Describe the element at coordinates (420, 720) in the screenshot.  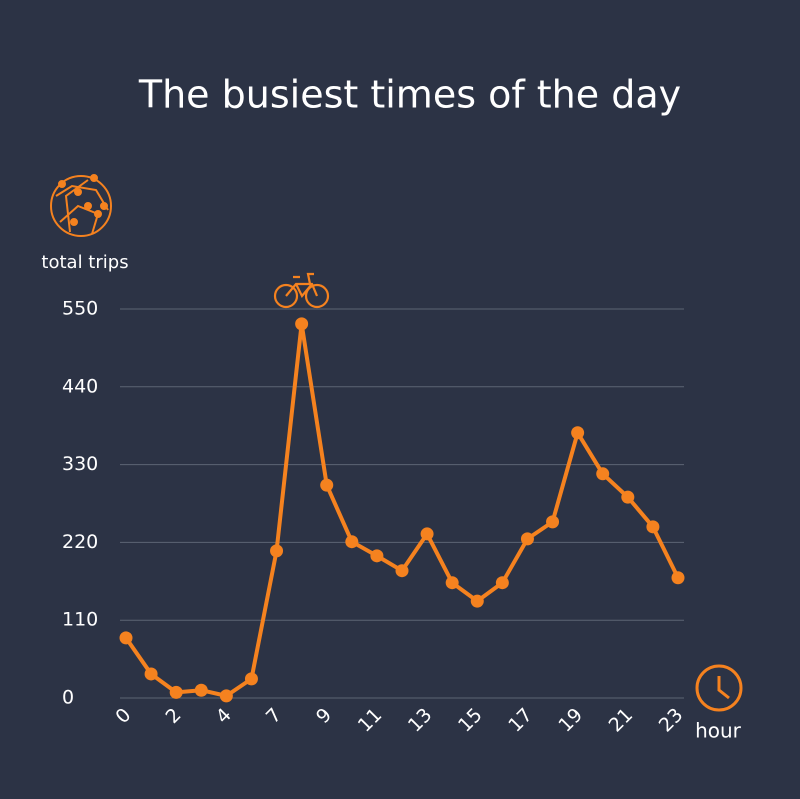
I see `x-tick-label: 13` at that location.